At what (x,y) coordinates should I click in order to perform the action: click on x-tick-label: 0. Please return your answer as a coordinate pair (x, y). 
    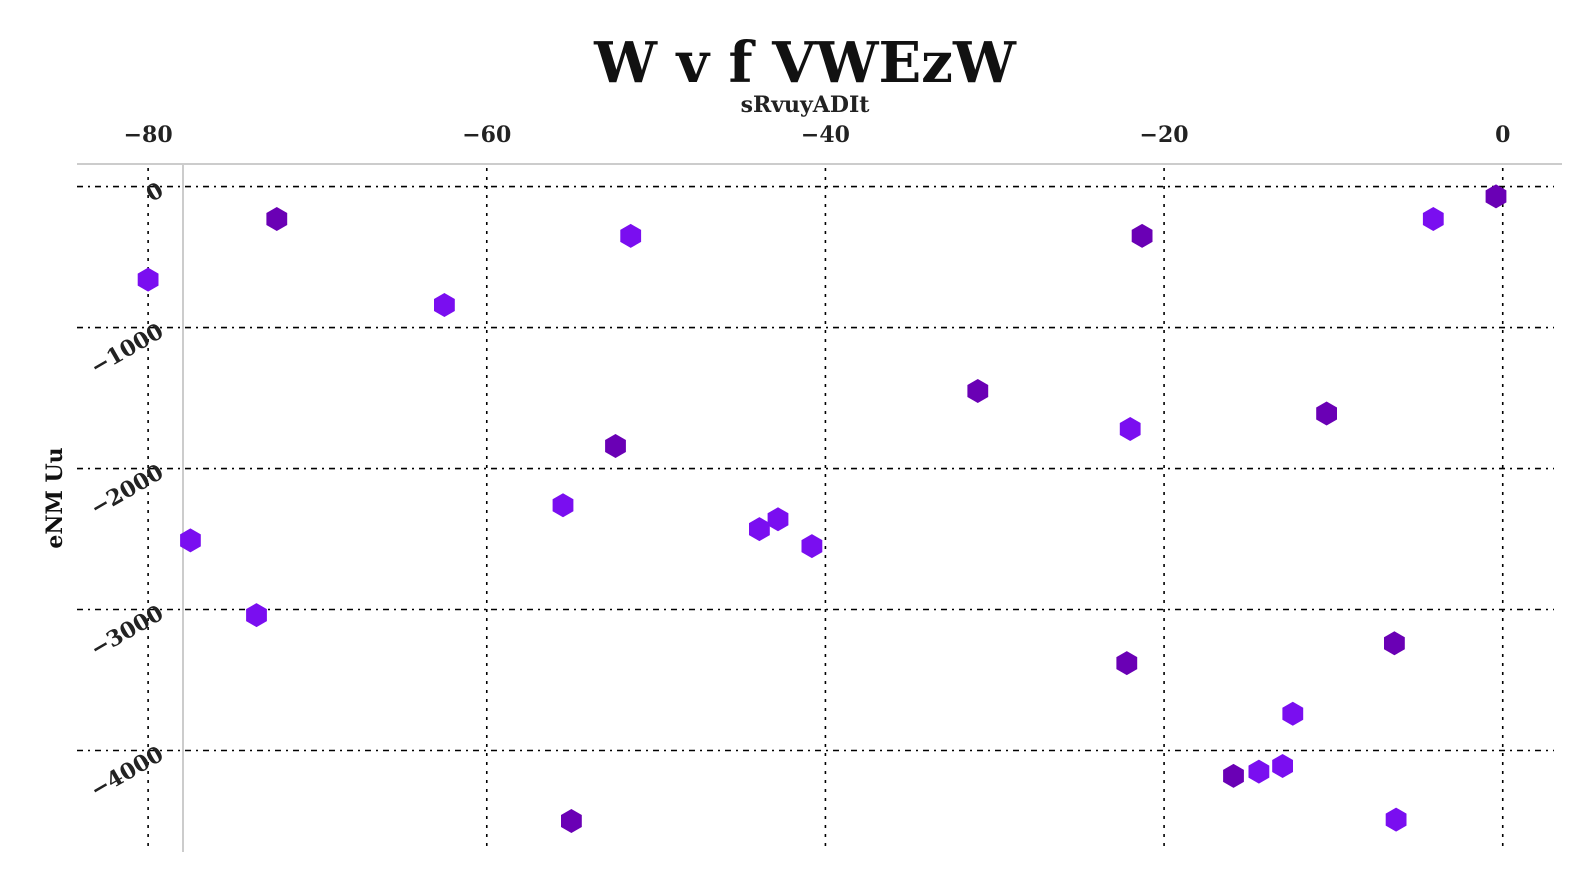
    Looking at the image, I should click on (1502, 135).